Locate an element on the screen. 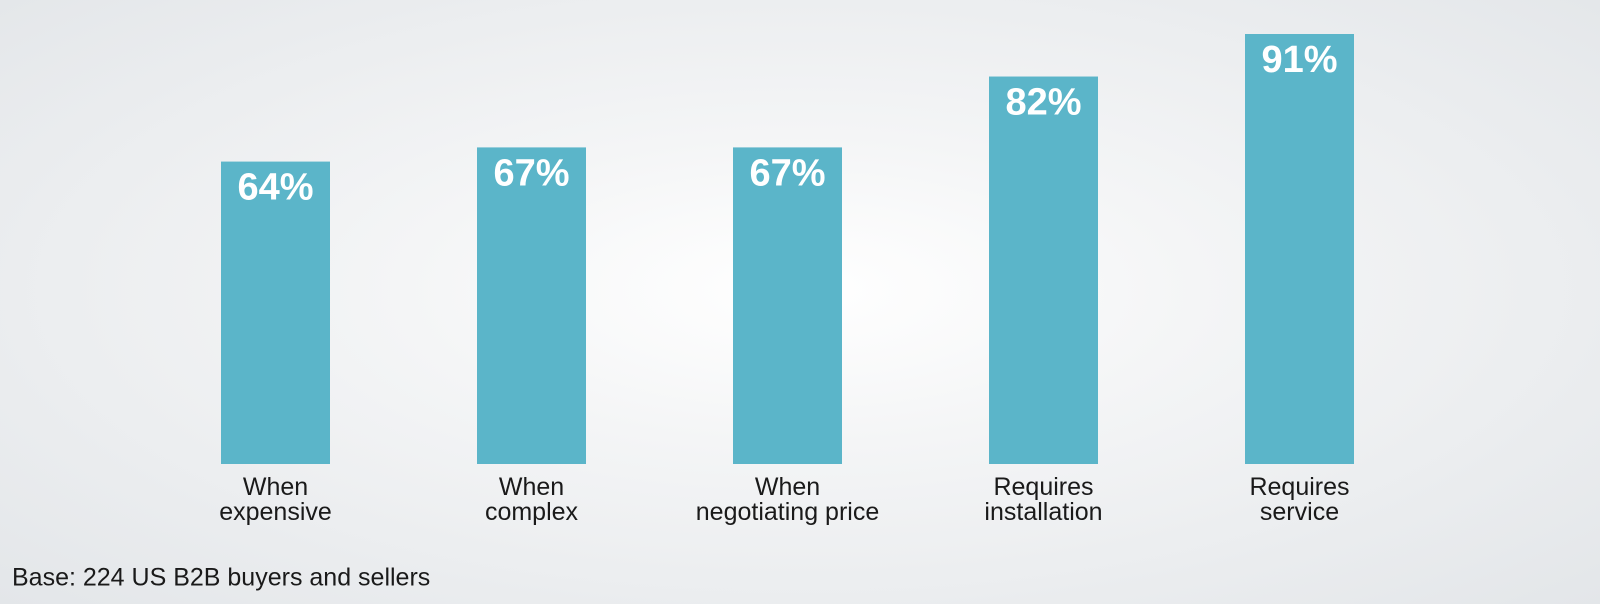 The image size is (1600, 604). value-label: 91% is located at coordinates (1299, 60).